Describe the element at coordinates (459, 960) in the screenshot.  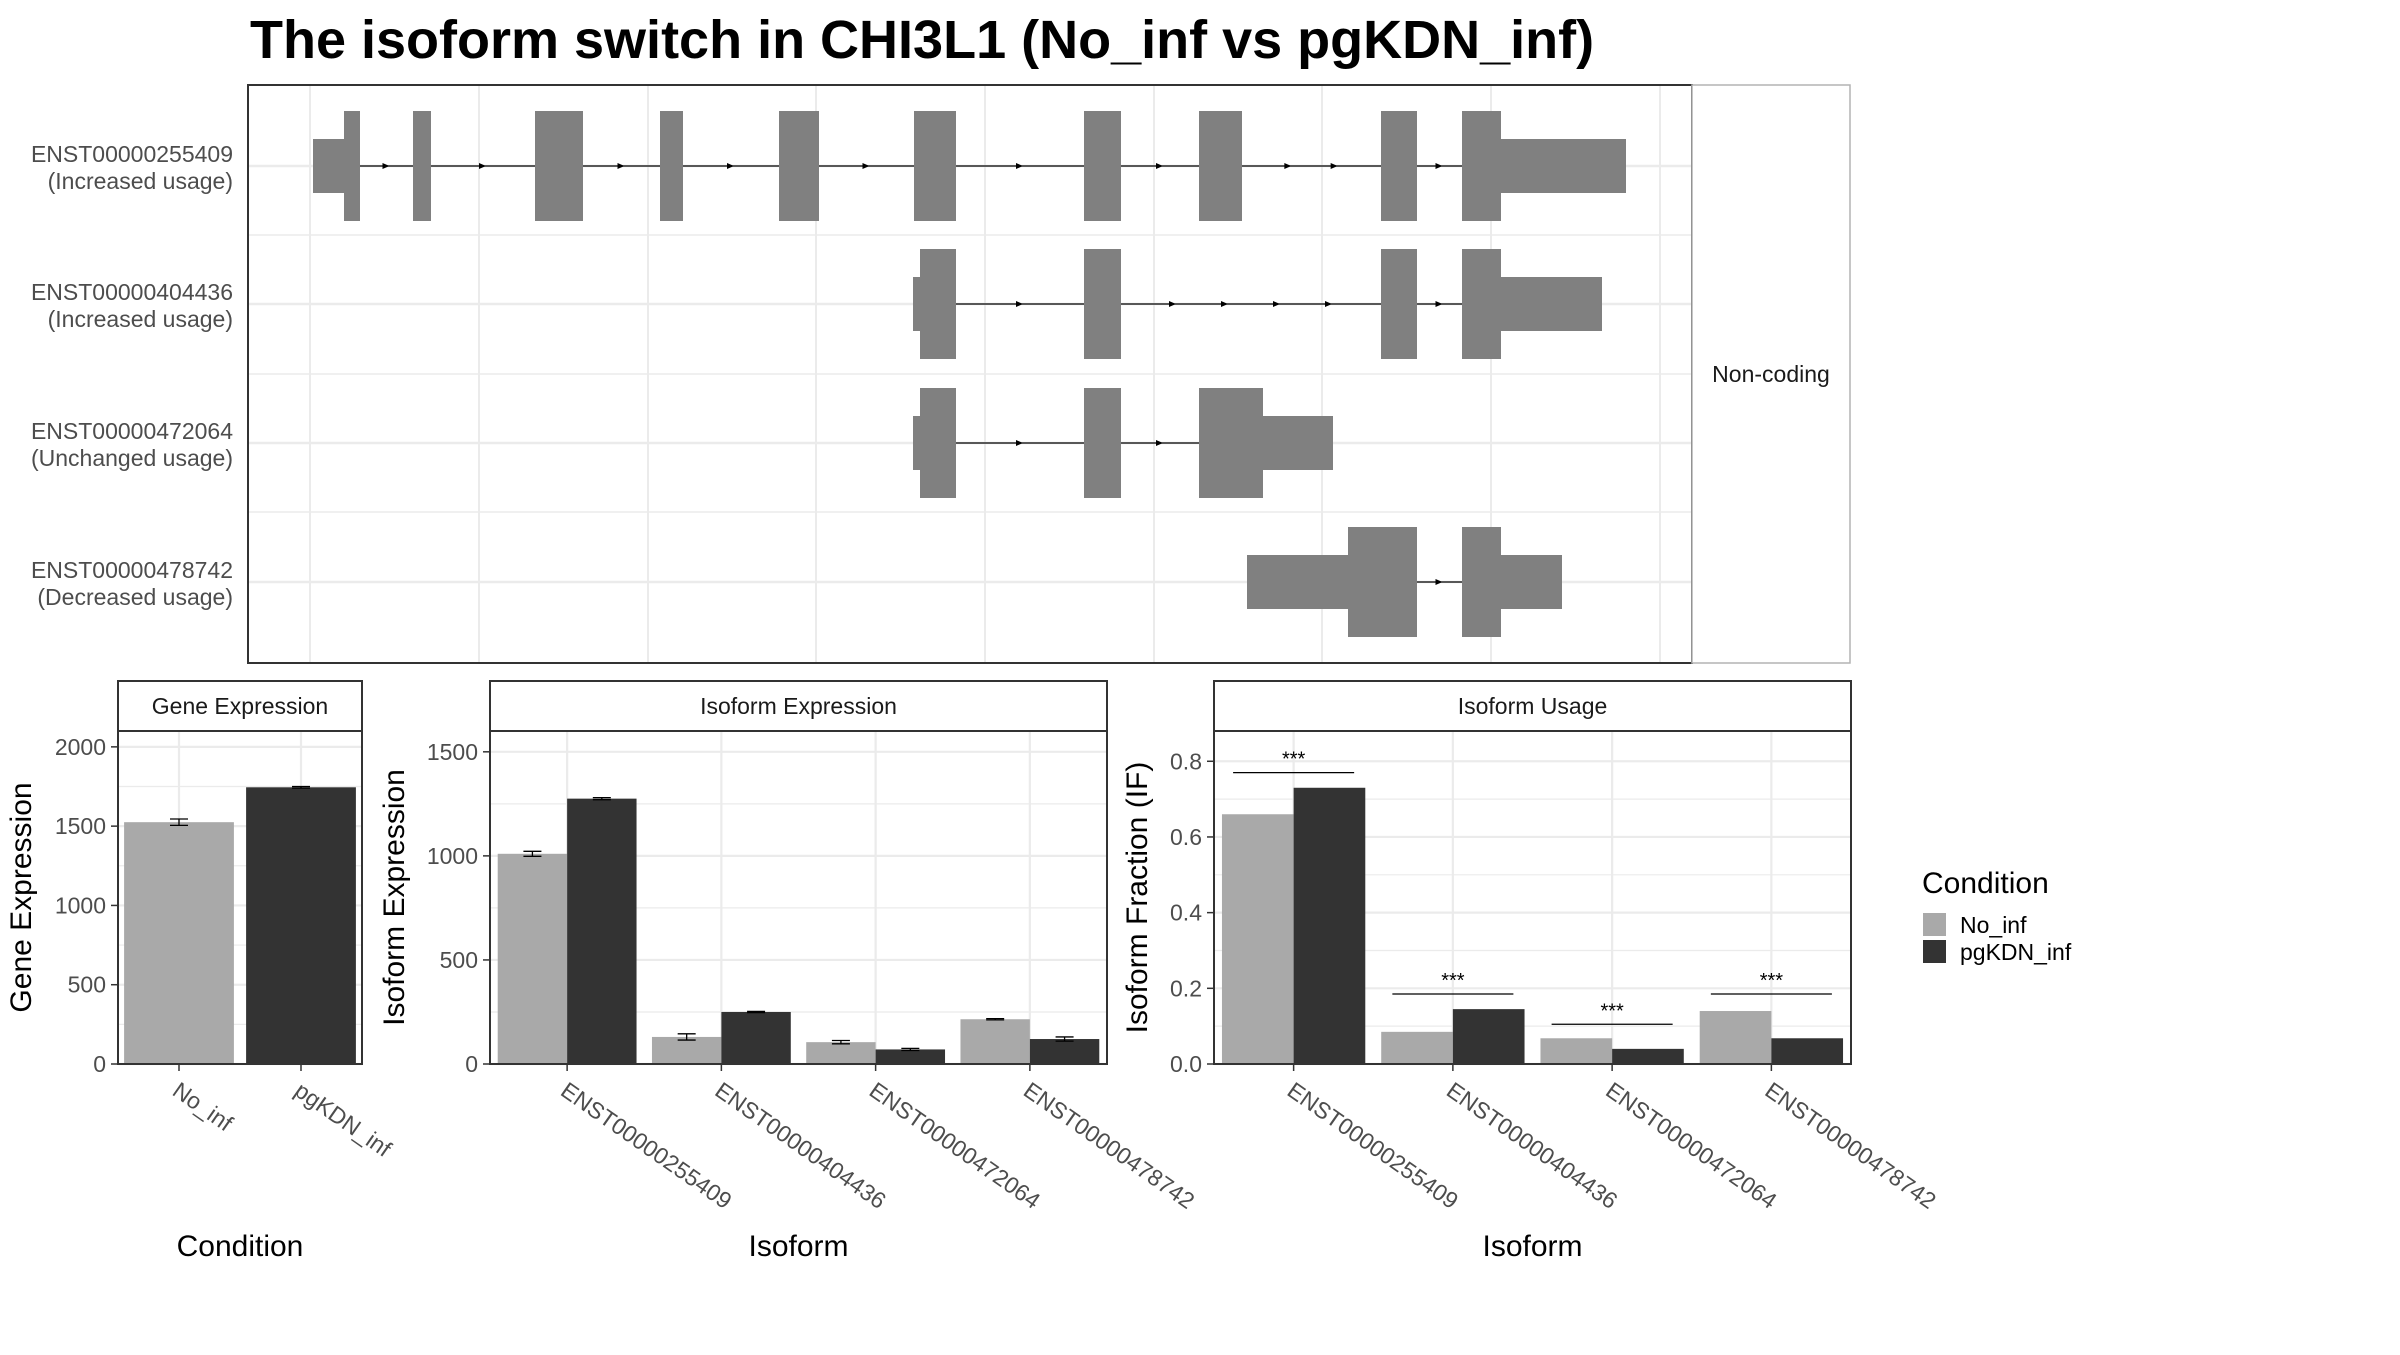
I see `y-tick-label: 500` at that location.